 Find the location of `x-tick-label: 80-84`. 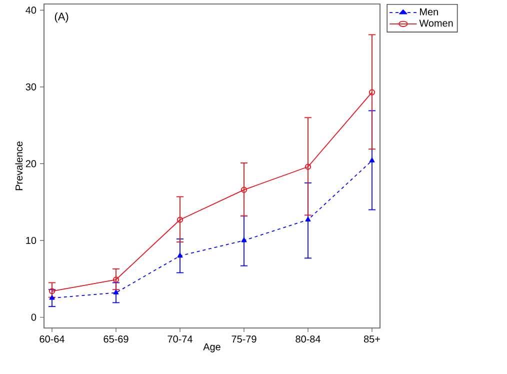

x-tick-label: 80-84 is located at coordinates (308, 339).